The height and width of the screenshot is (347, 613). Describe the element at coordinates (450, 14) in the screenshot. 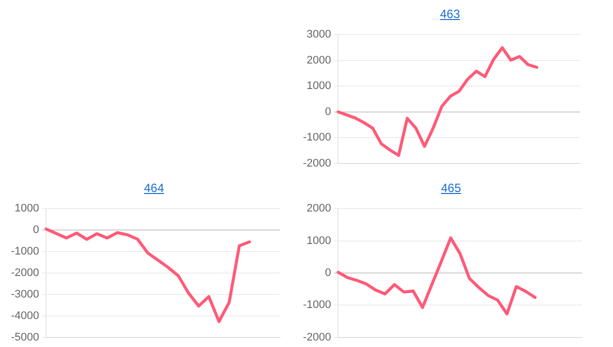

I see `chart-title: 463` at that location.